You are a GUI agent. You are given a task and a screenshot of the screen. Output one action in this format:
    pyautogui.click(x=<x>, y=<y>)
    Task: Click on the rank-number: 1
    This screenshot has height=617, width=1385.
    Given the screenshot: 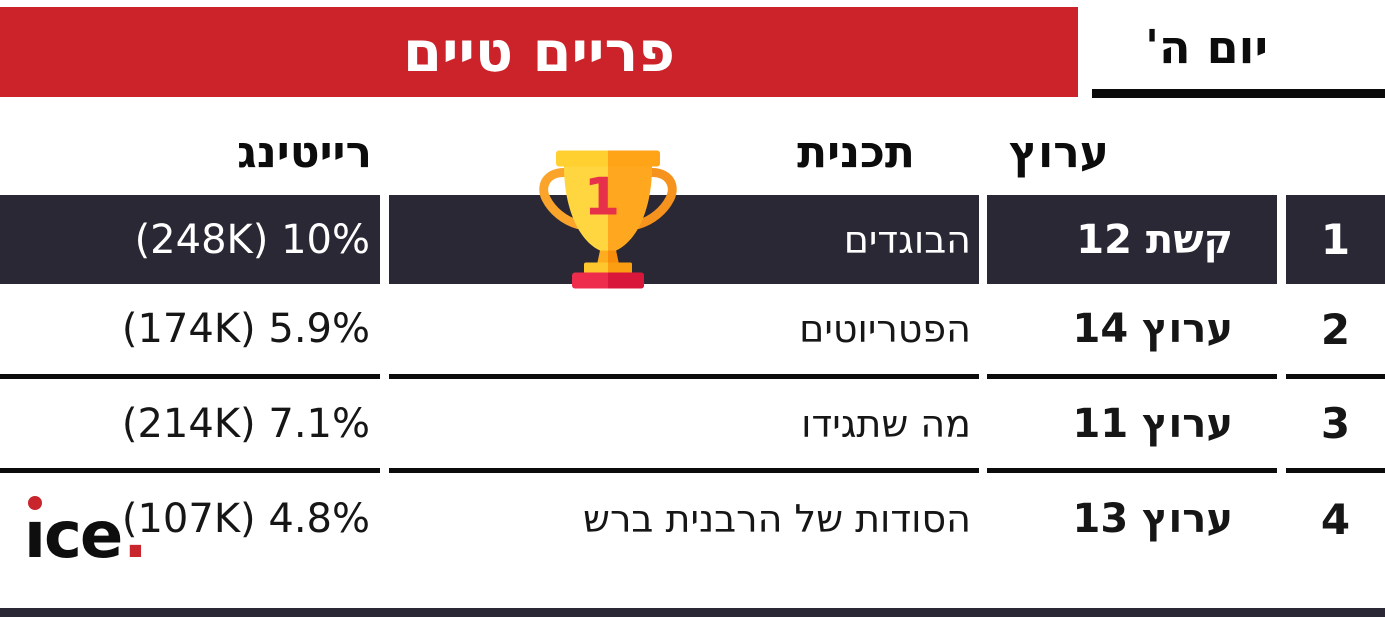 What is the action you would take?
    pyautogui.click(x=1335, y=239)
    